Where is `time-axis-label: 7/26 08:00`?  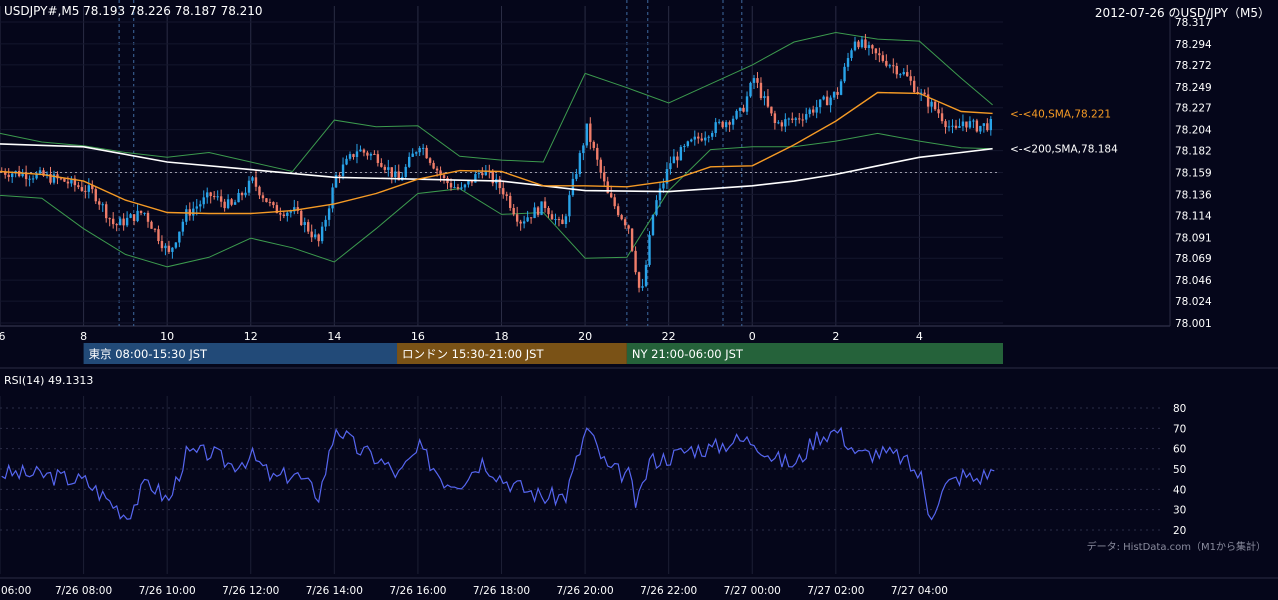
time-axis-label: 7/26 08:00 is located at coordinates (83, 591).